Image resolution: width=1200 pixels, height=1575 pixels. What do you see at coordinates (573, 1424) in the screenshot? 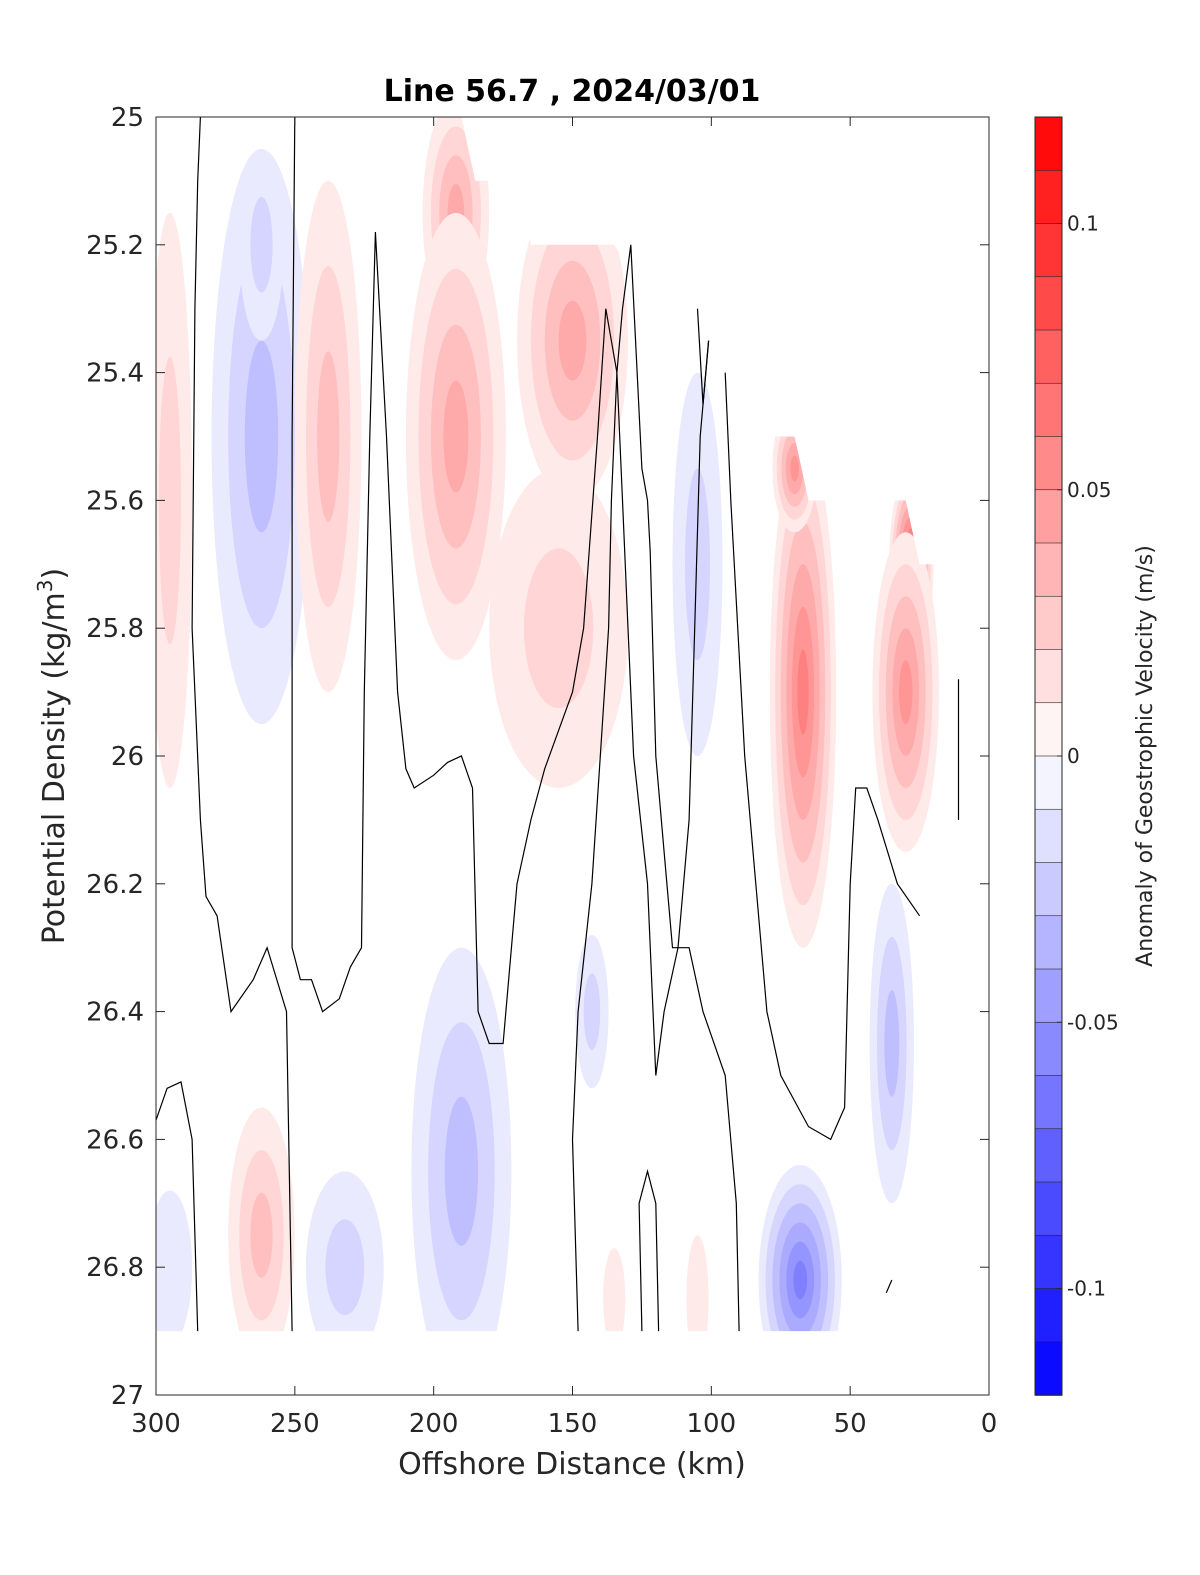
I see `x-tick-label: 150` at bounding box center [573, 1424].